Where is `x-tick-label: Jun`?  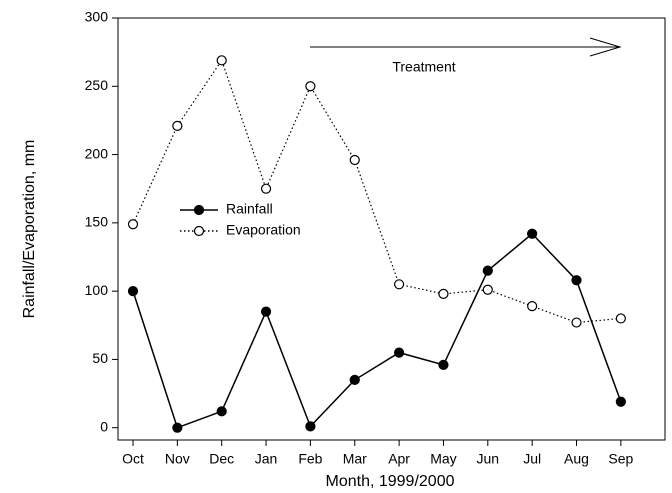 x-tick-label: Jun is located at coordinates (488, 459).